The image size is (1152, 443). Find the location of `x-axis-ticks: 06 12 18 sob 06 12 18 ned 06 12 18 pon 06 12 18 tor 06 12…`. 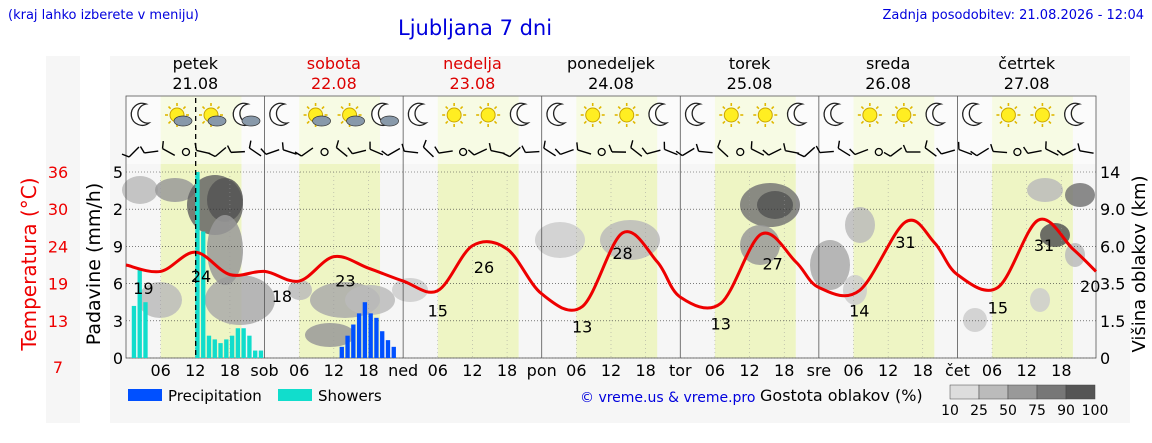

x-axis-ticks: 06 12 18 sob 06 12 18 ned 06 12 18 pon 06 12 18 tor 06 12… is located at coordinates (610, 370).